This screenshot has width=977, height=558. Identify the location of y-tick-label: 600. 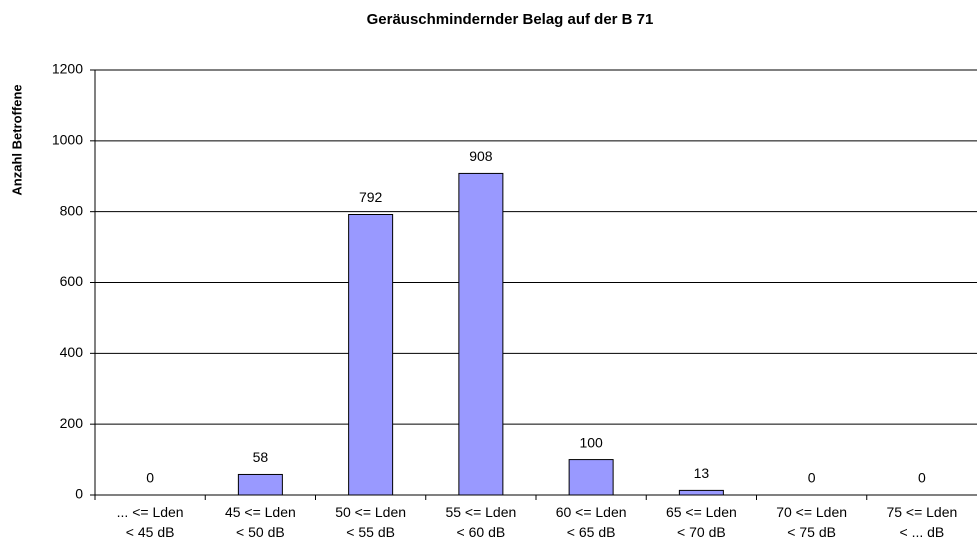
(72, 281).